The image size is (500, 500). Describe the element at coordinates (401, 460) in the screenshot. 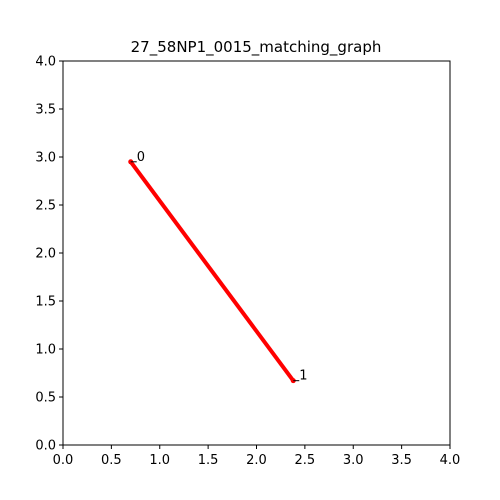

I see `x-tick-label: 3.5` at that location.